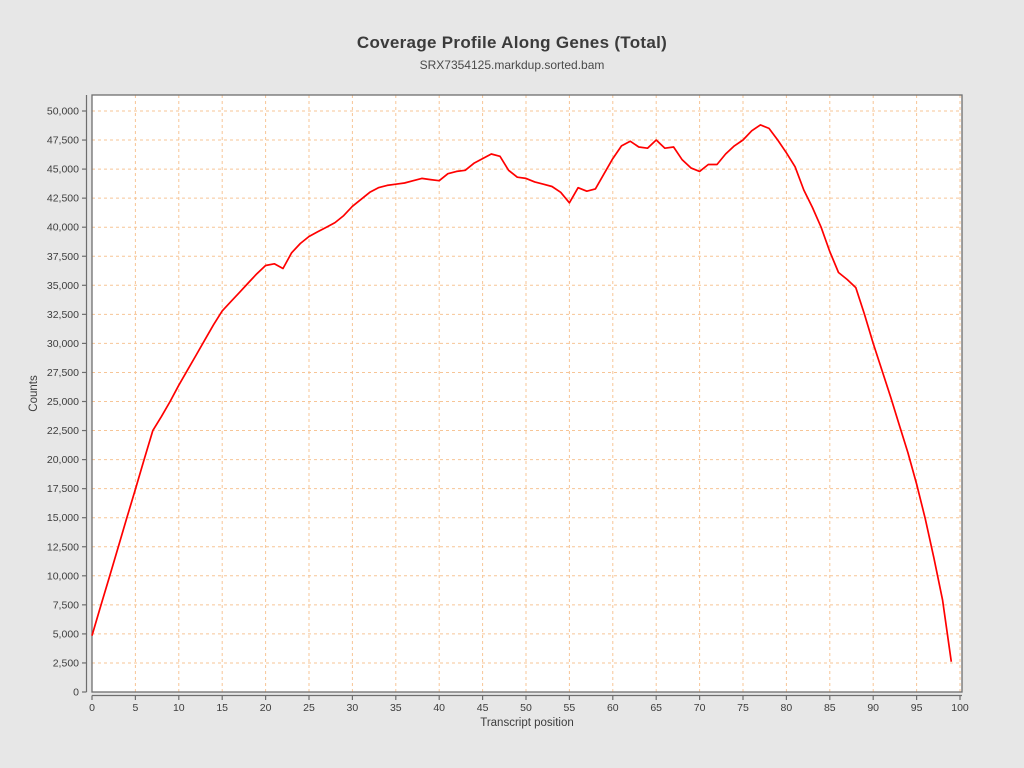 The image size is (1024, 768). What do you see at coordinates (63, 373) in the screenshot?
I see `svg-text: 27,500` at bounding box center [63, 373].